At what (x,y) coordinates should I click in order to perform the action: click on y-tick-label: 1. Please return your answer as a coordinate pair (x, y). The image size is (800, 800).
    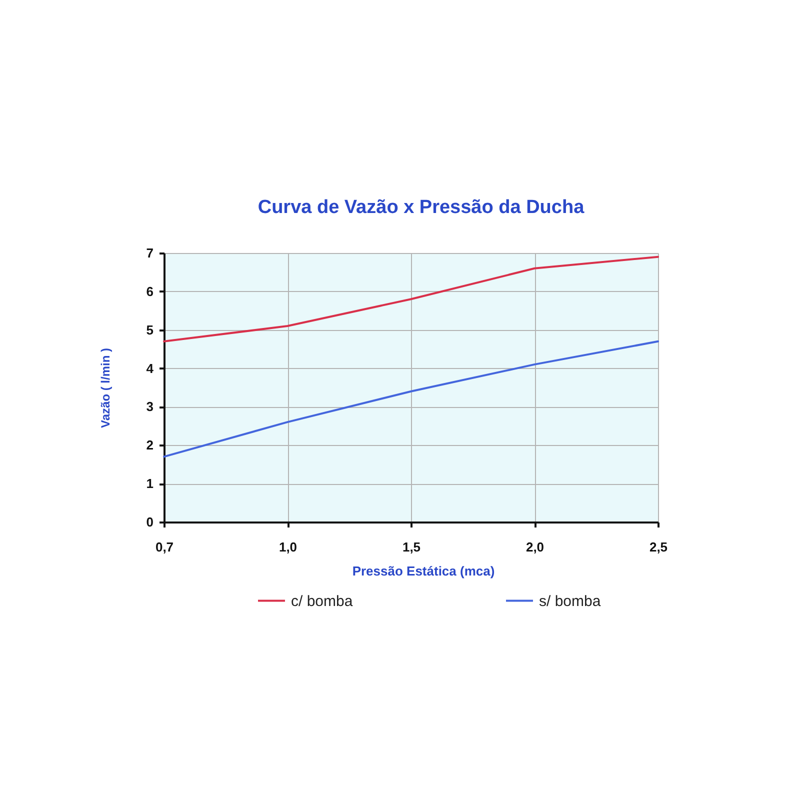
    Looking at the image, I should click on (150, 484).